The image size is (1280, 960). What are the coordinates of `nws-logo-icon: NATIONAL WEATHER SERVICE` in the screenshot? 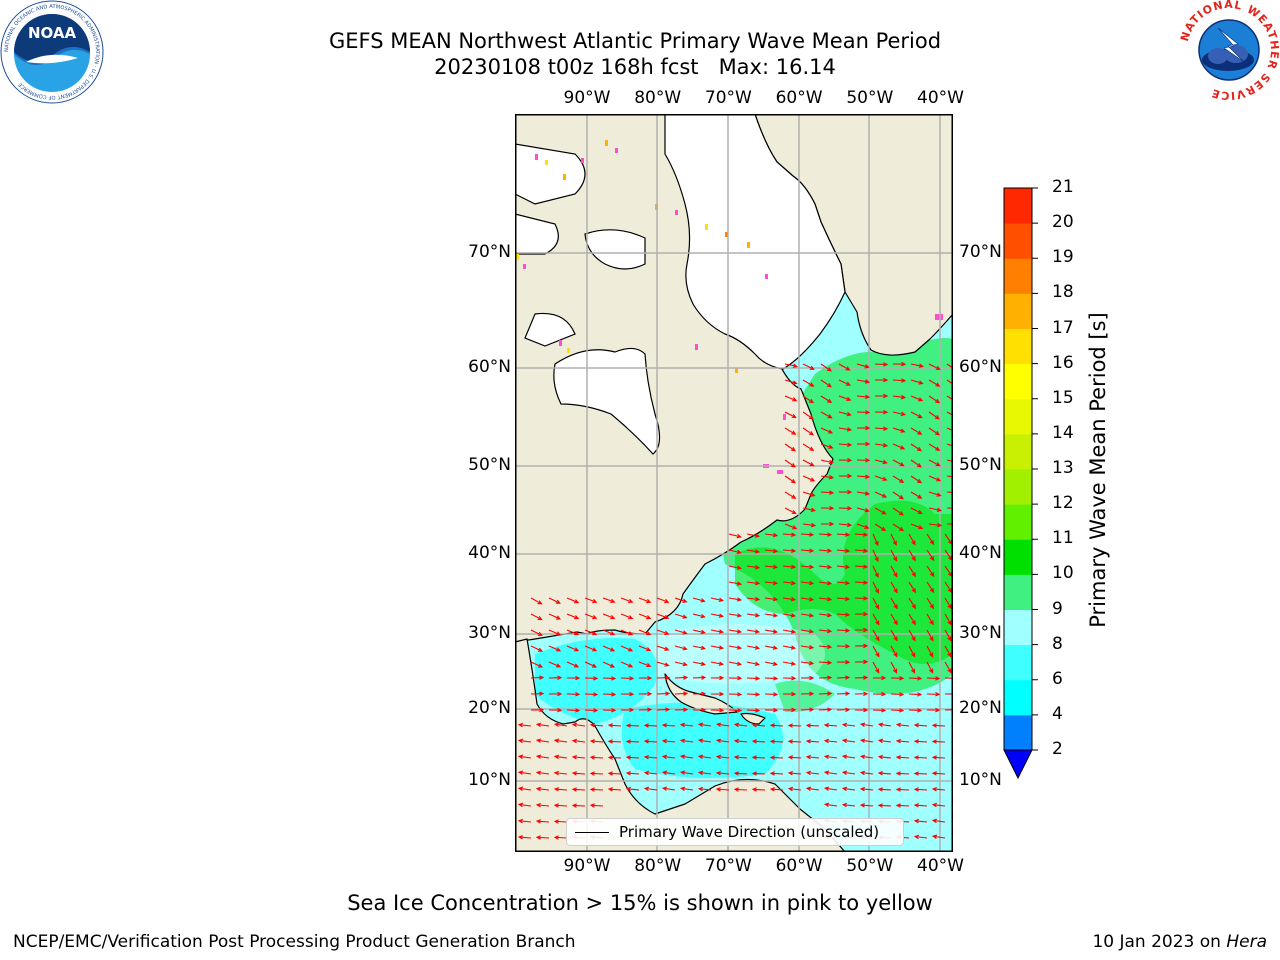 It's located at (1229, 50).